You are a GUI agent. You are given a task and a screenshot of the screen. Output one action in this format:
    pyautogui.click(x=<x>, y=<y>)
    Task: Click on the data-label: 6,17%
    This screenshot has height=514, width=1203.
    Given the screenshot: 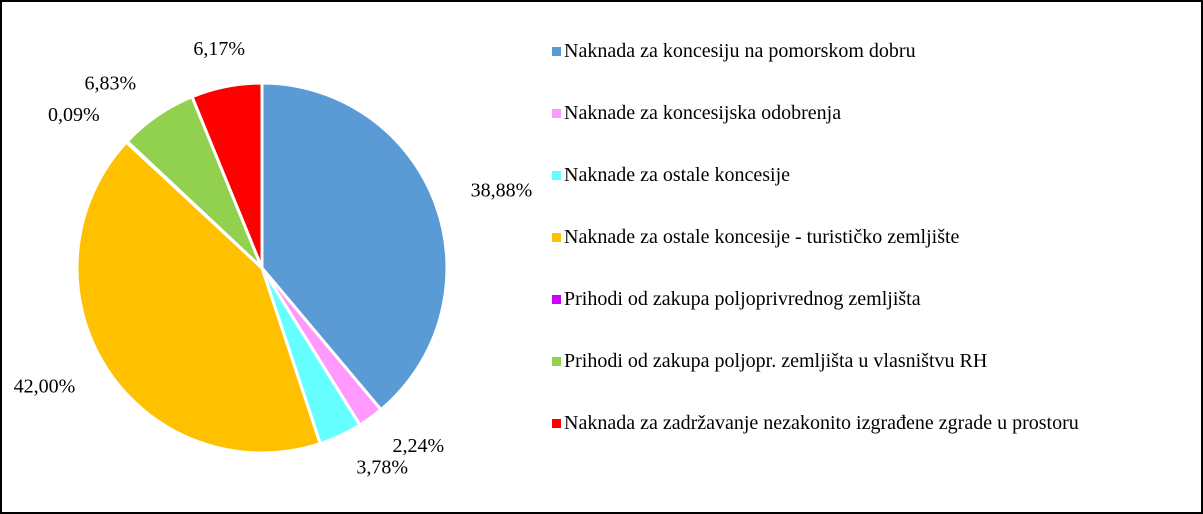 What is the action you would take?
    pyautogui.click(x=219, y=49)
    